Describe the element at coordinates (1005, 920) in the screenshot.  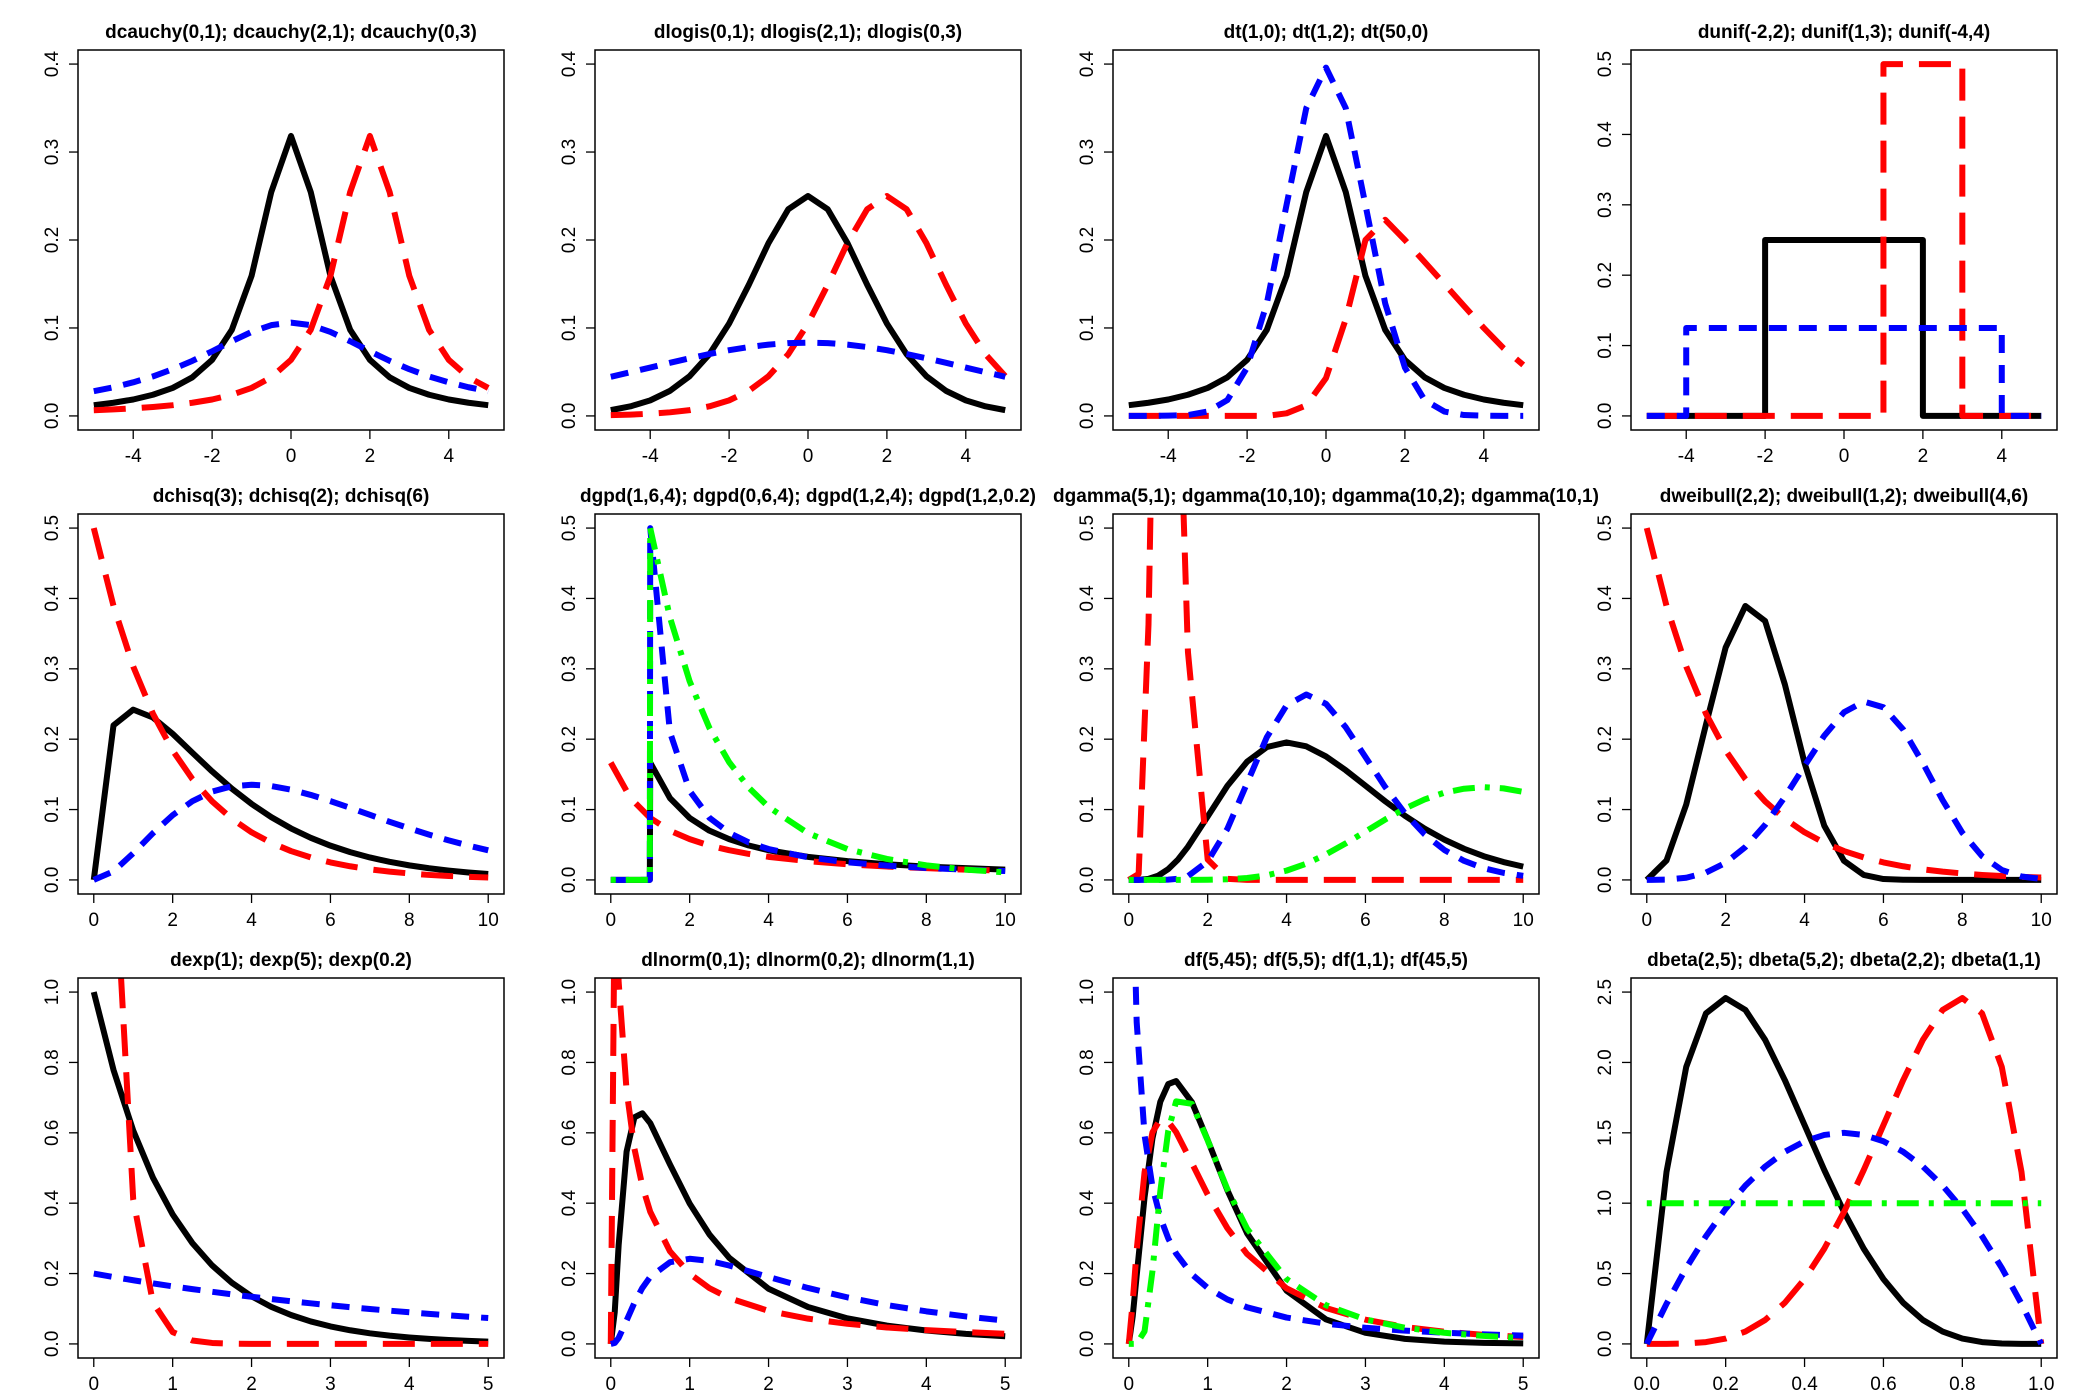
I see `x-tick-label: 10` at that location.